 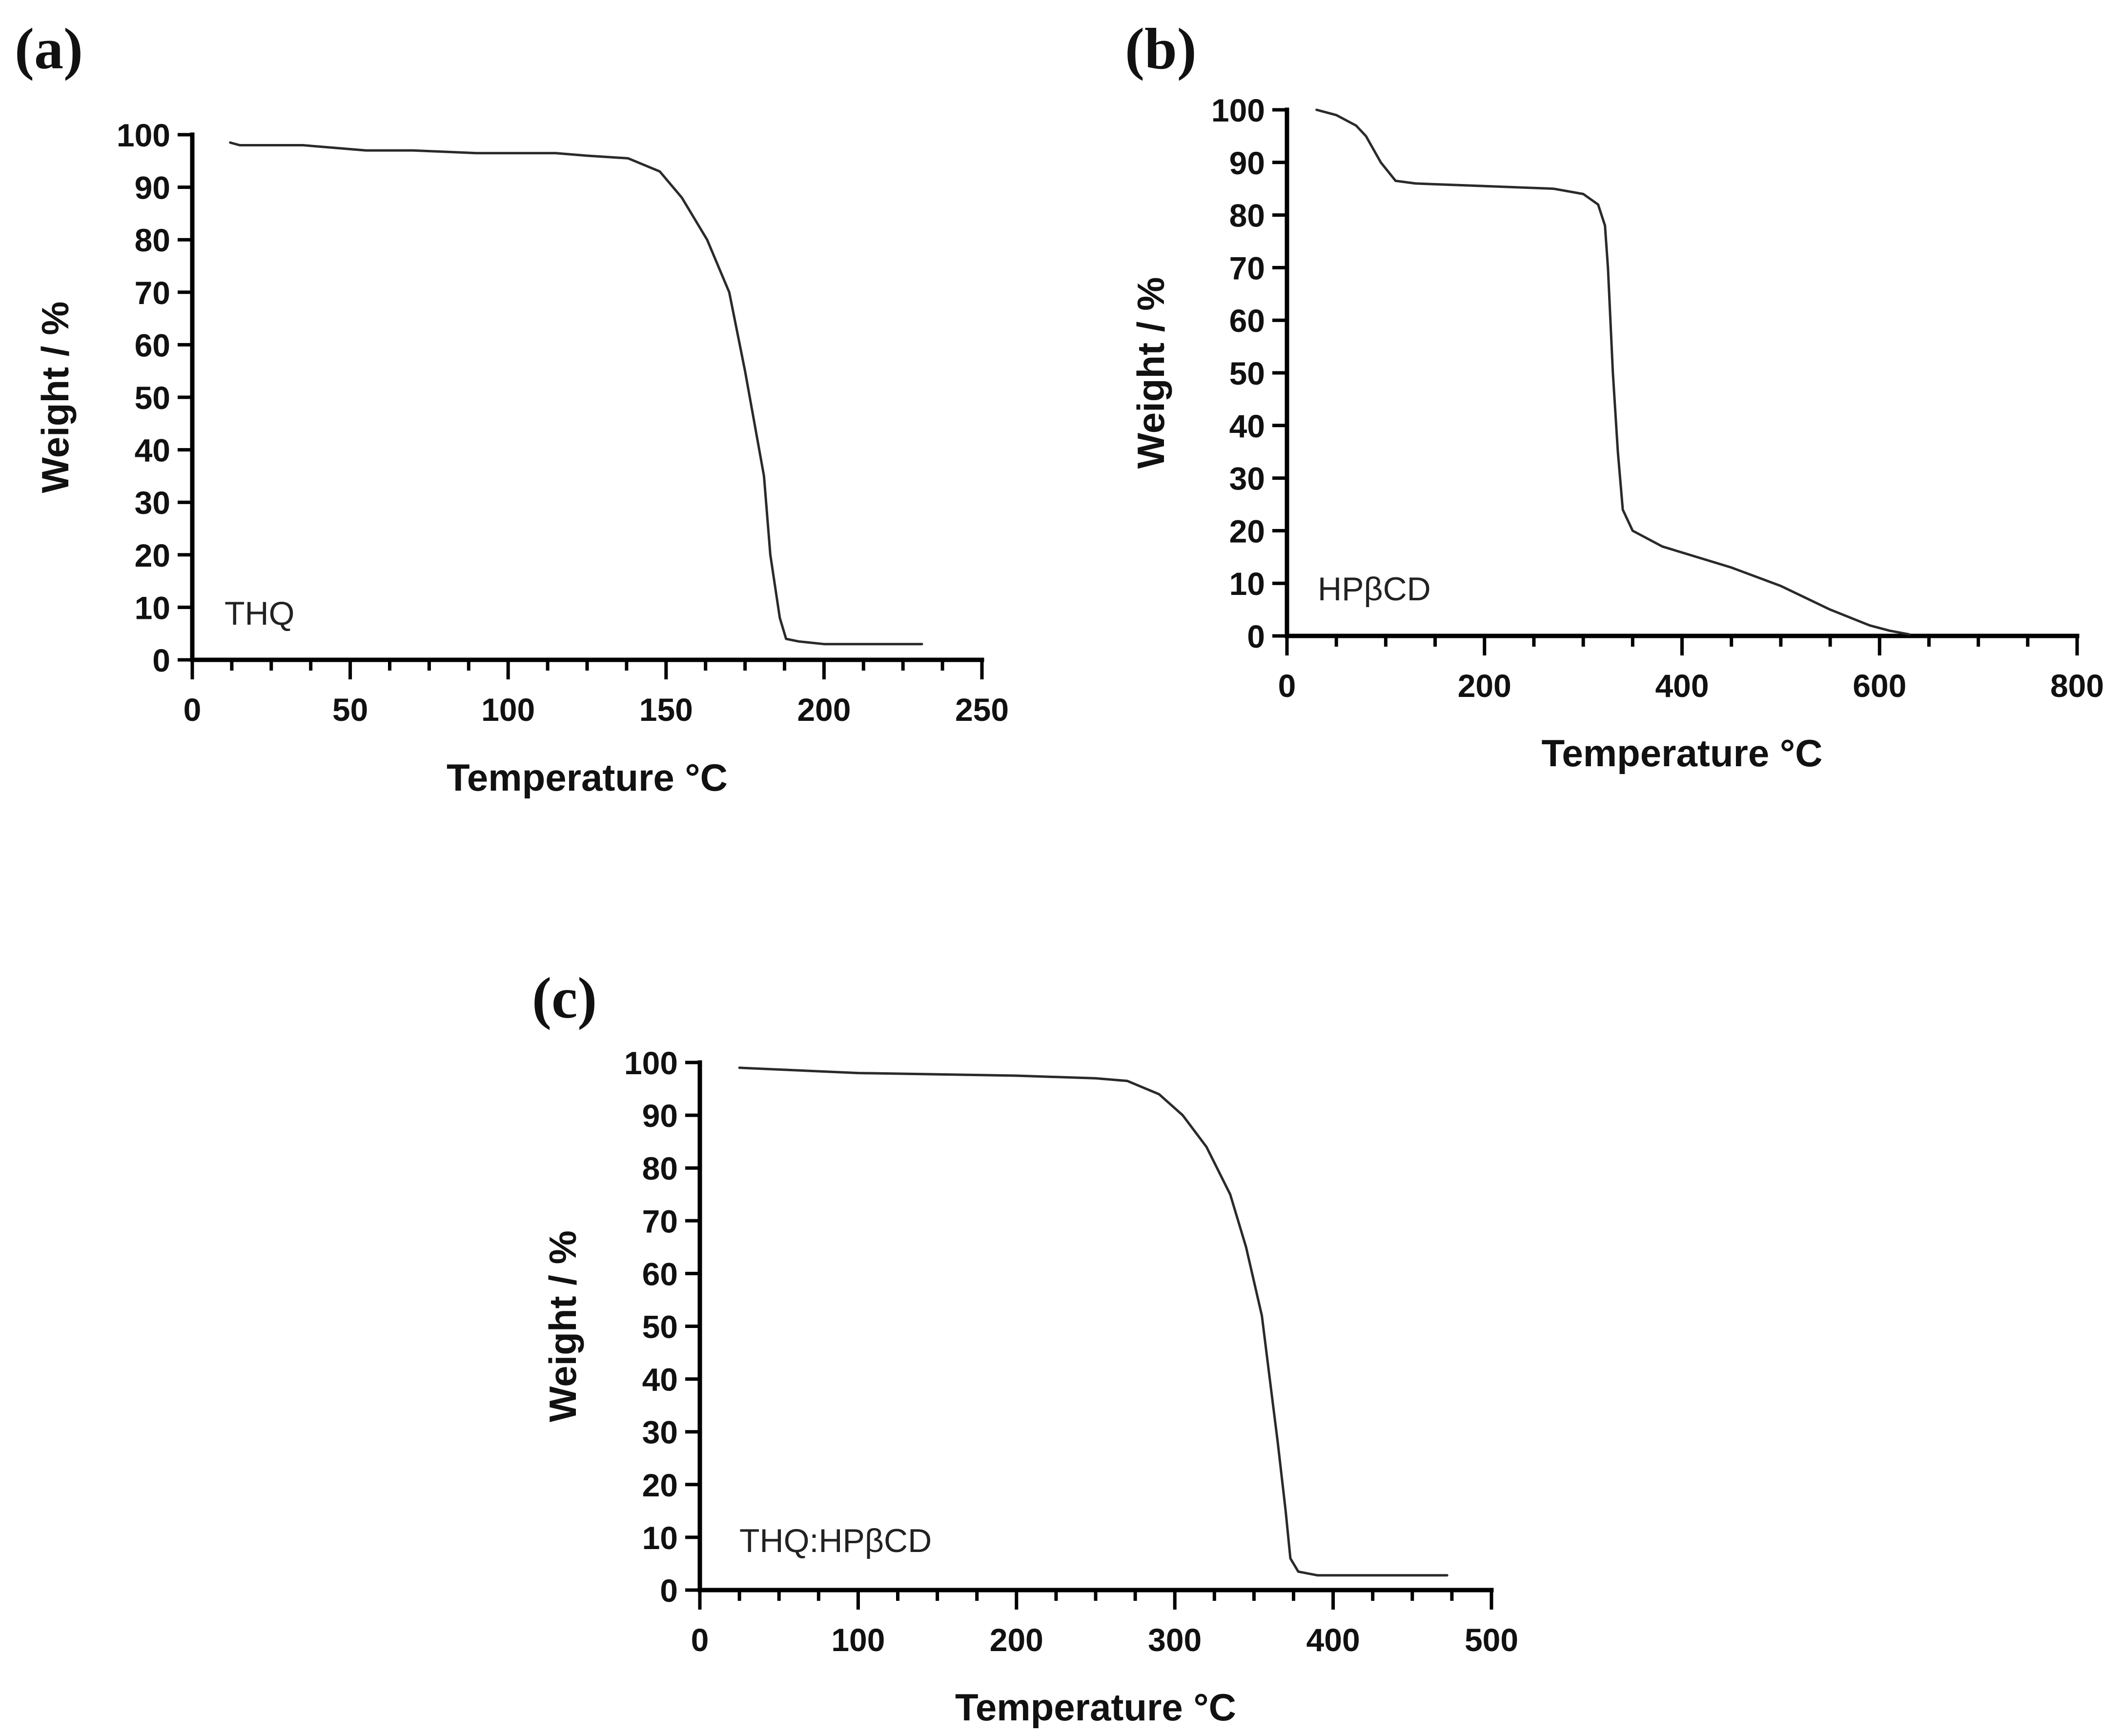 I want to click on sample-annotation: THQ, so click(x=259, y=613).